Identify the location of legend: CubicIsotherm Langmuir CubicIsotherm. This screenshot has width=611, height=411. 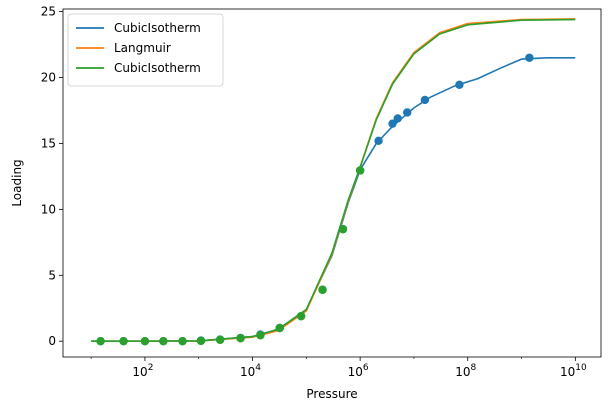
(145, 50).